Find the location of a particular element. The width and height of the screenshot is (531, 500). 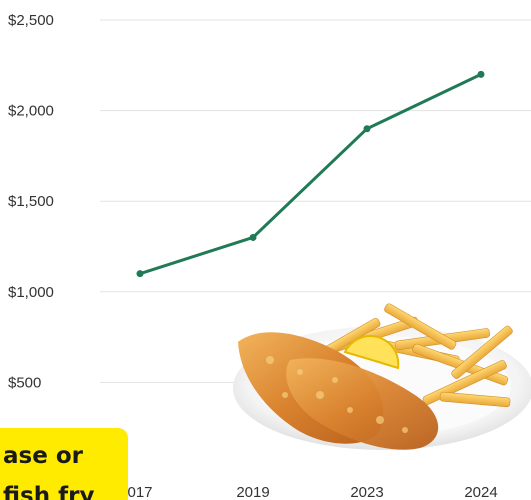

x-tick-label: 2023 is located at coordinates (366, 492).